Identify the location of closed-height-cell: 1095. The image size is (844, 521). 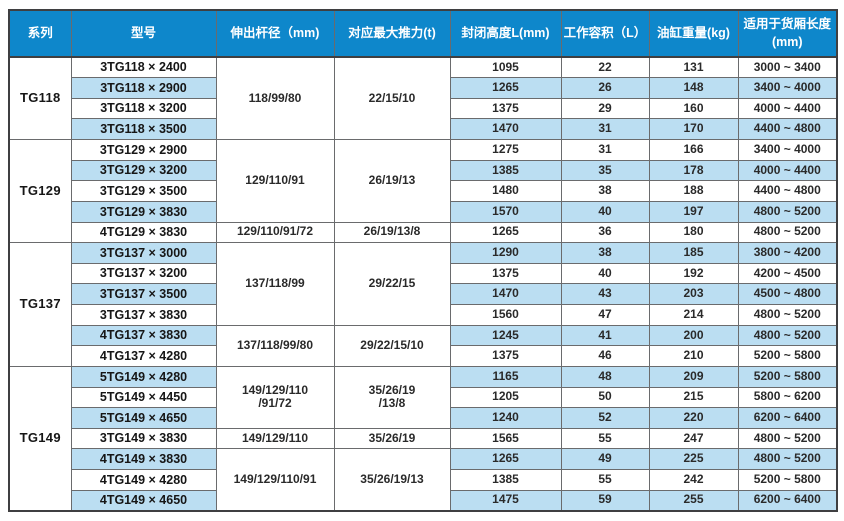
(505, 67).